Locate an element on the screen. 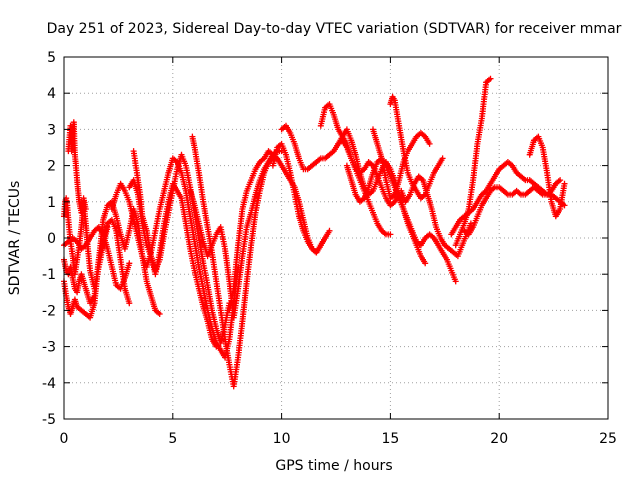 Image resolution: width=640 pixels, height=480 pixels. x-axis-label: GPS time / hours is located at coordinates (333, 466).